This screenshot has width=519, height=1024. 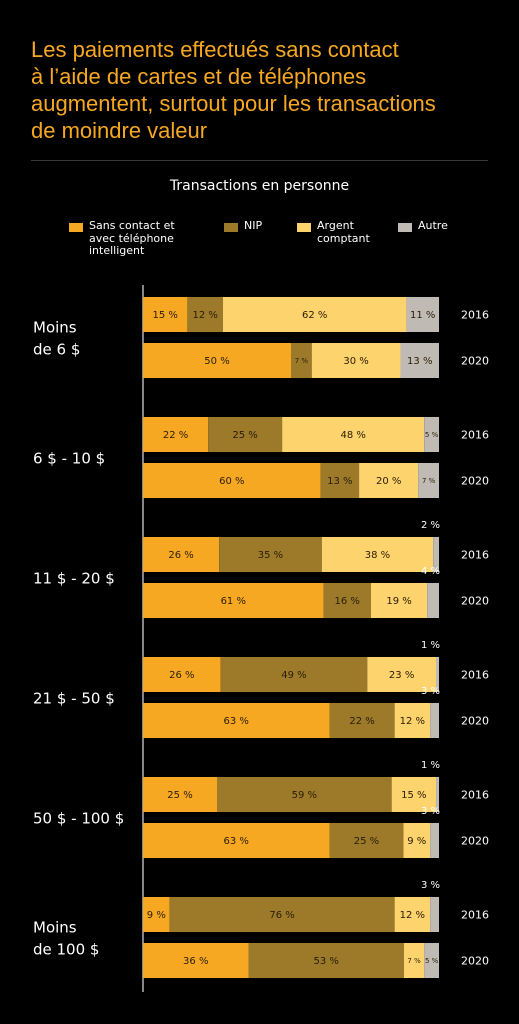 I want to click on legend-item: NIP, so click(x=243, y=226).